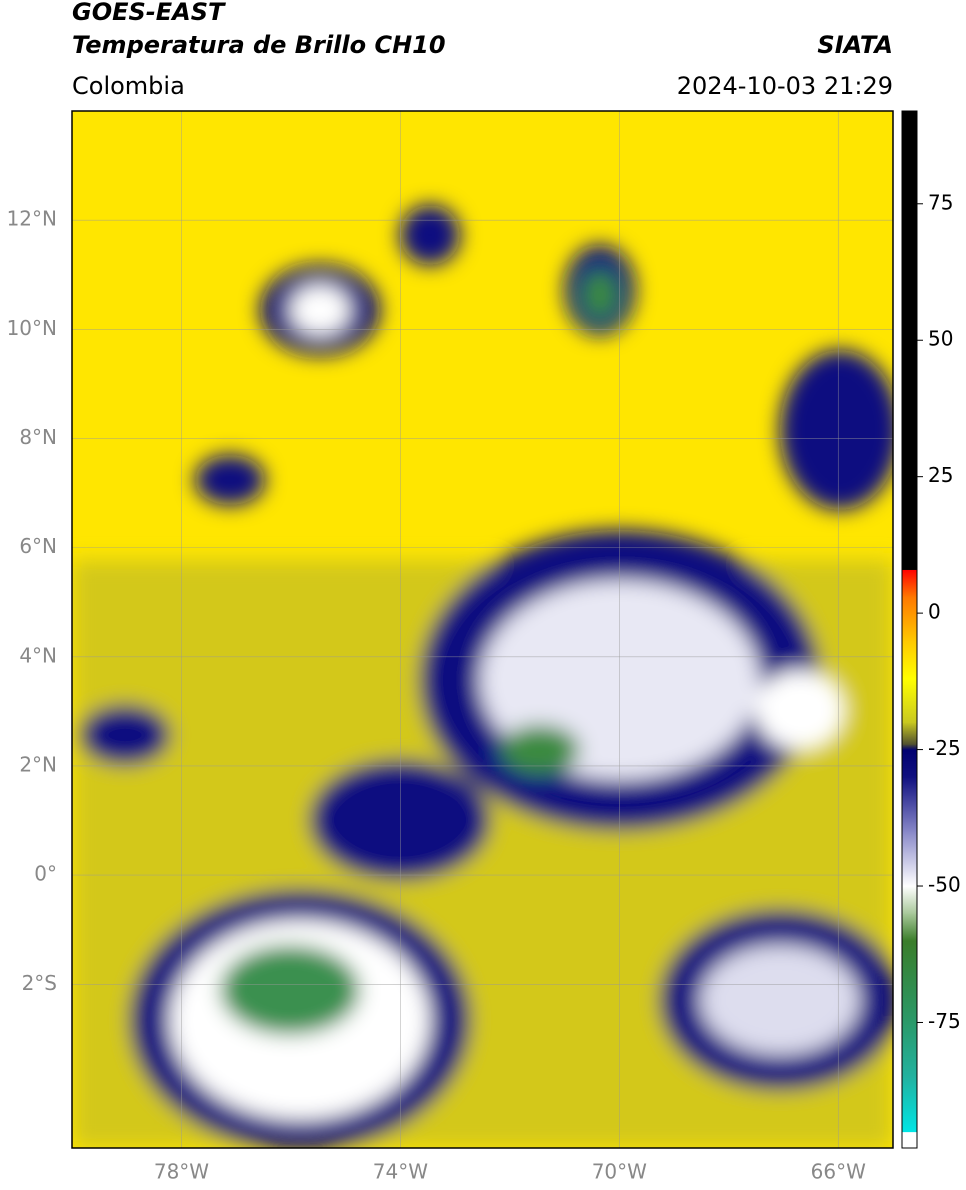 The image size is (966, 1190). Describe the element at coordinates (785, 86) in the screenshot. I see `datetime: 2024-10-03 21:29` at that location.